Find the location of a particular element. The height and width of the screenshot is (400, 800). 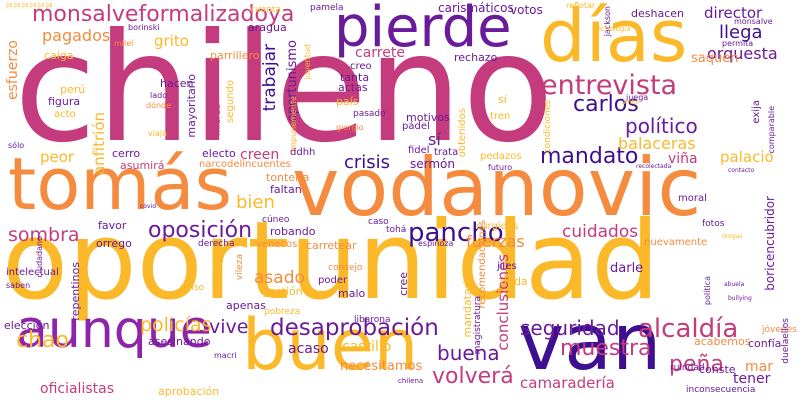

word-peru: perú is located at coordinates (73, 89).